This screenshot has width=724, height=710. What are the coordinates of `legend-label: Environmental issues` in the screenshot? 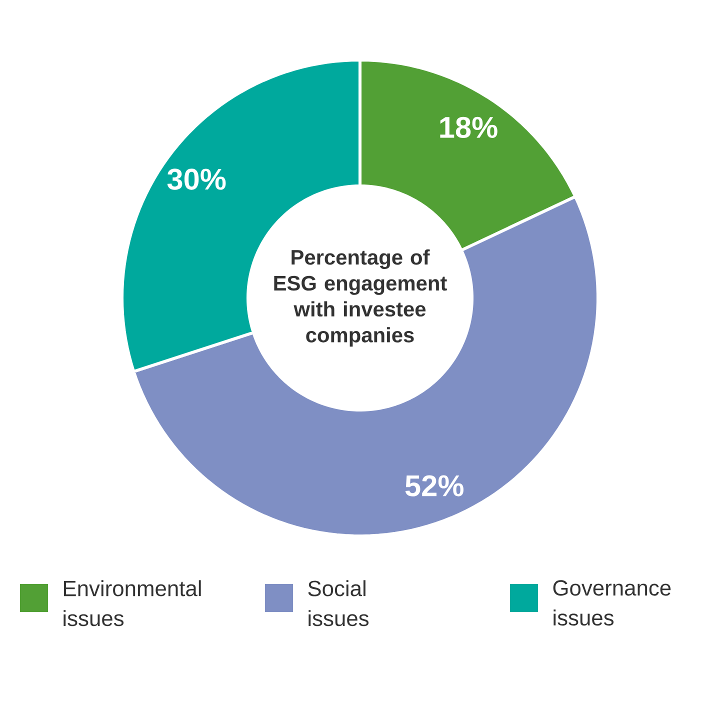 It's located at (132, 603).